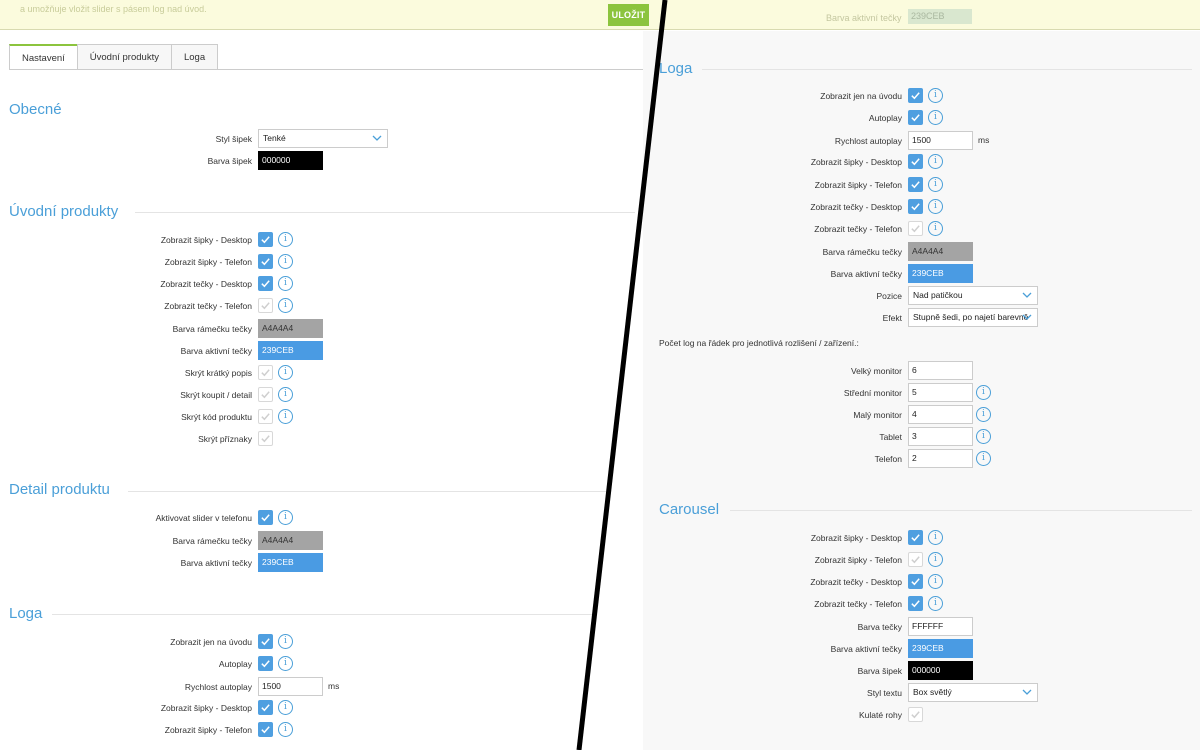  Describe the element at coordinates (940, 458) in the screenshot. I see `text-input: 2` at that location.